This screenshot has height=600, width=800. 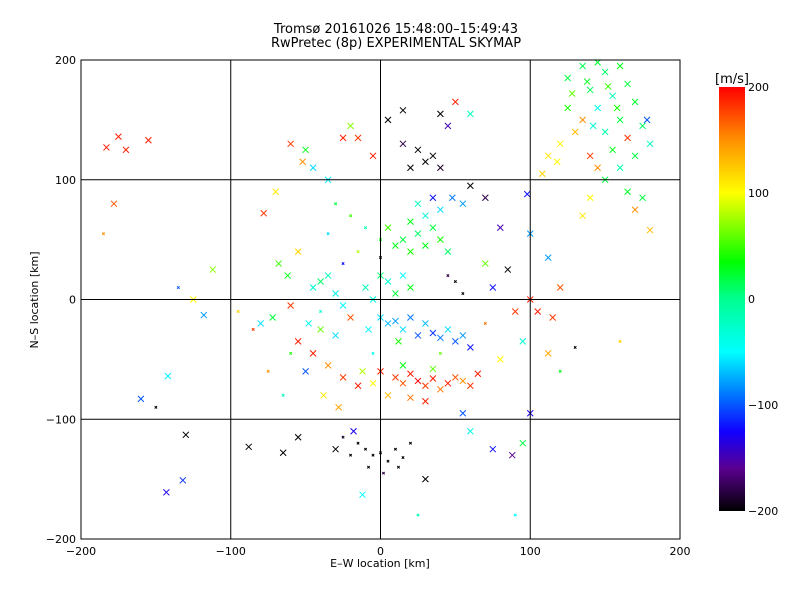 I want to click on y-axis-ticks: −200 −100 0 100 200, so click(x=61, y=300).